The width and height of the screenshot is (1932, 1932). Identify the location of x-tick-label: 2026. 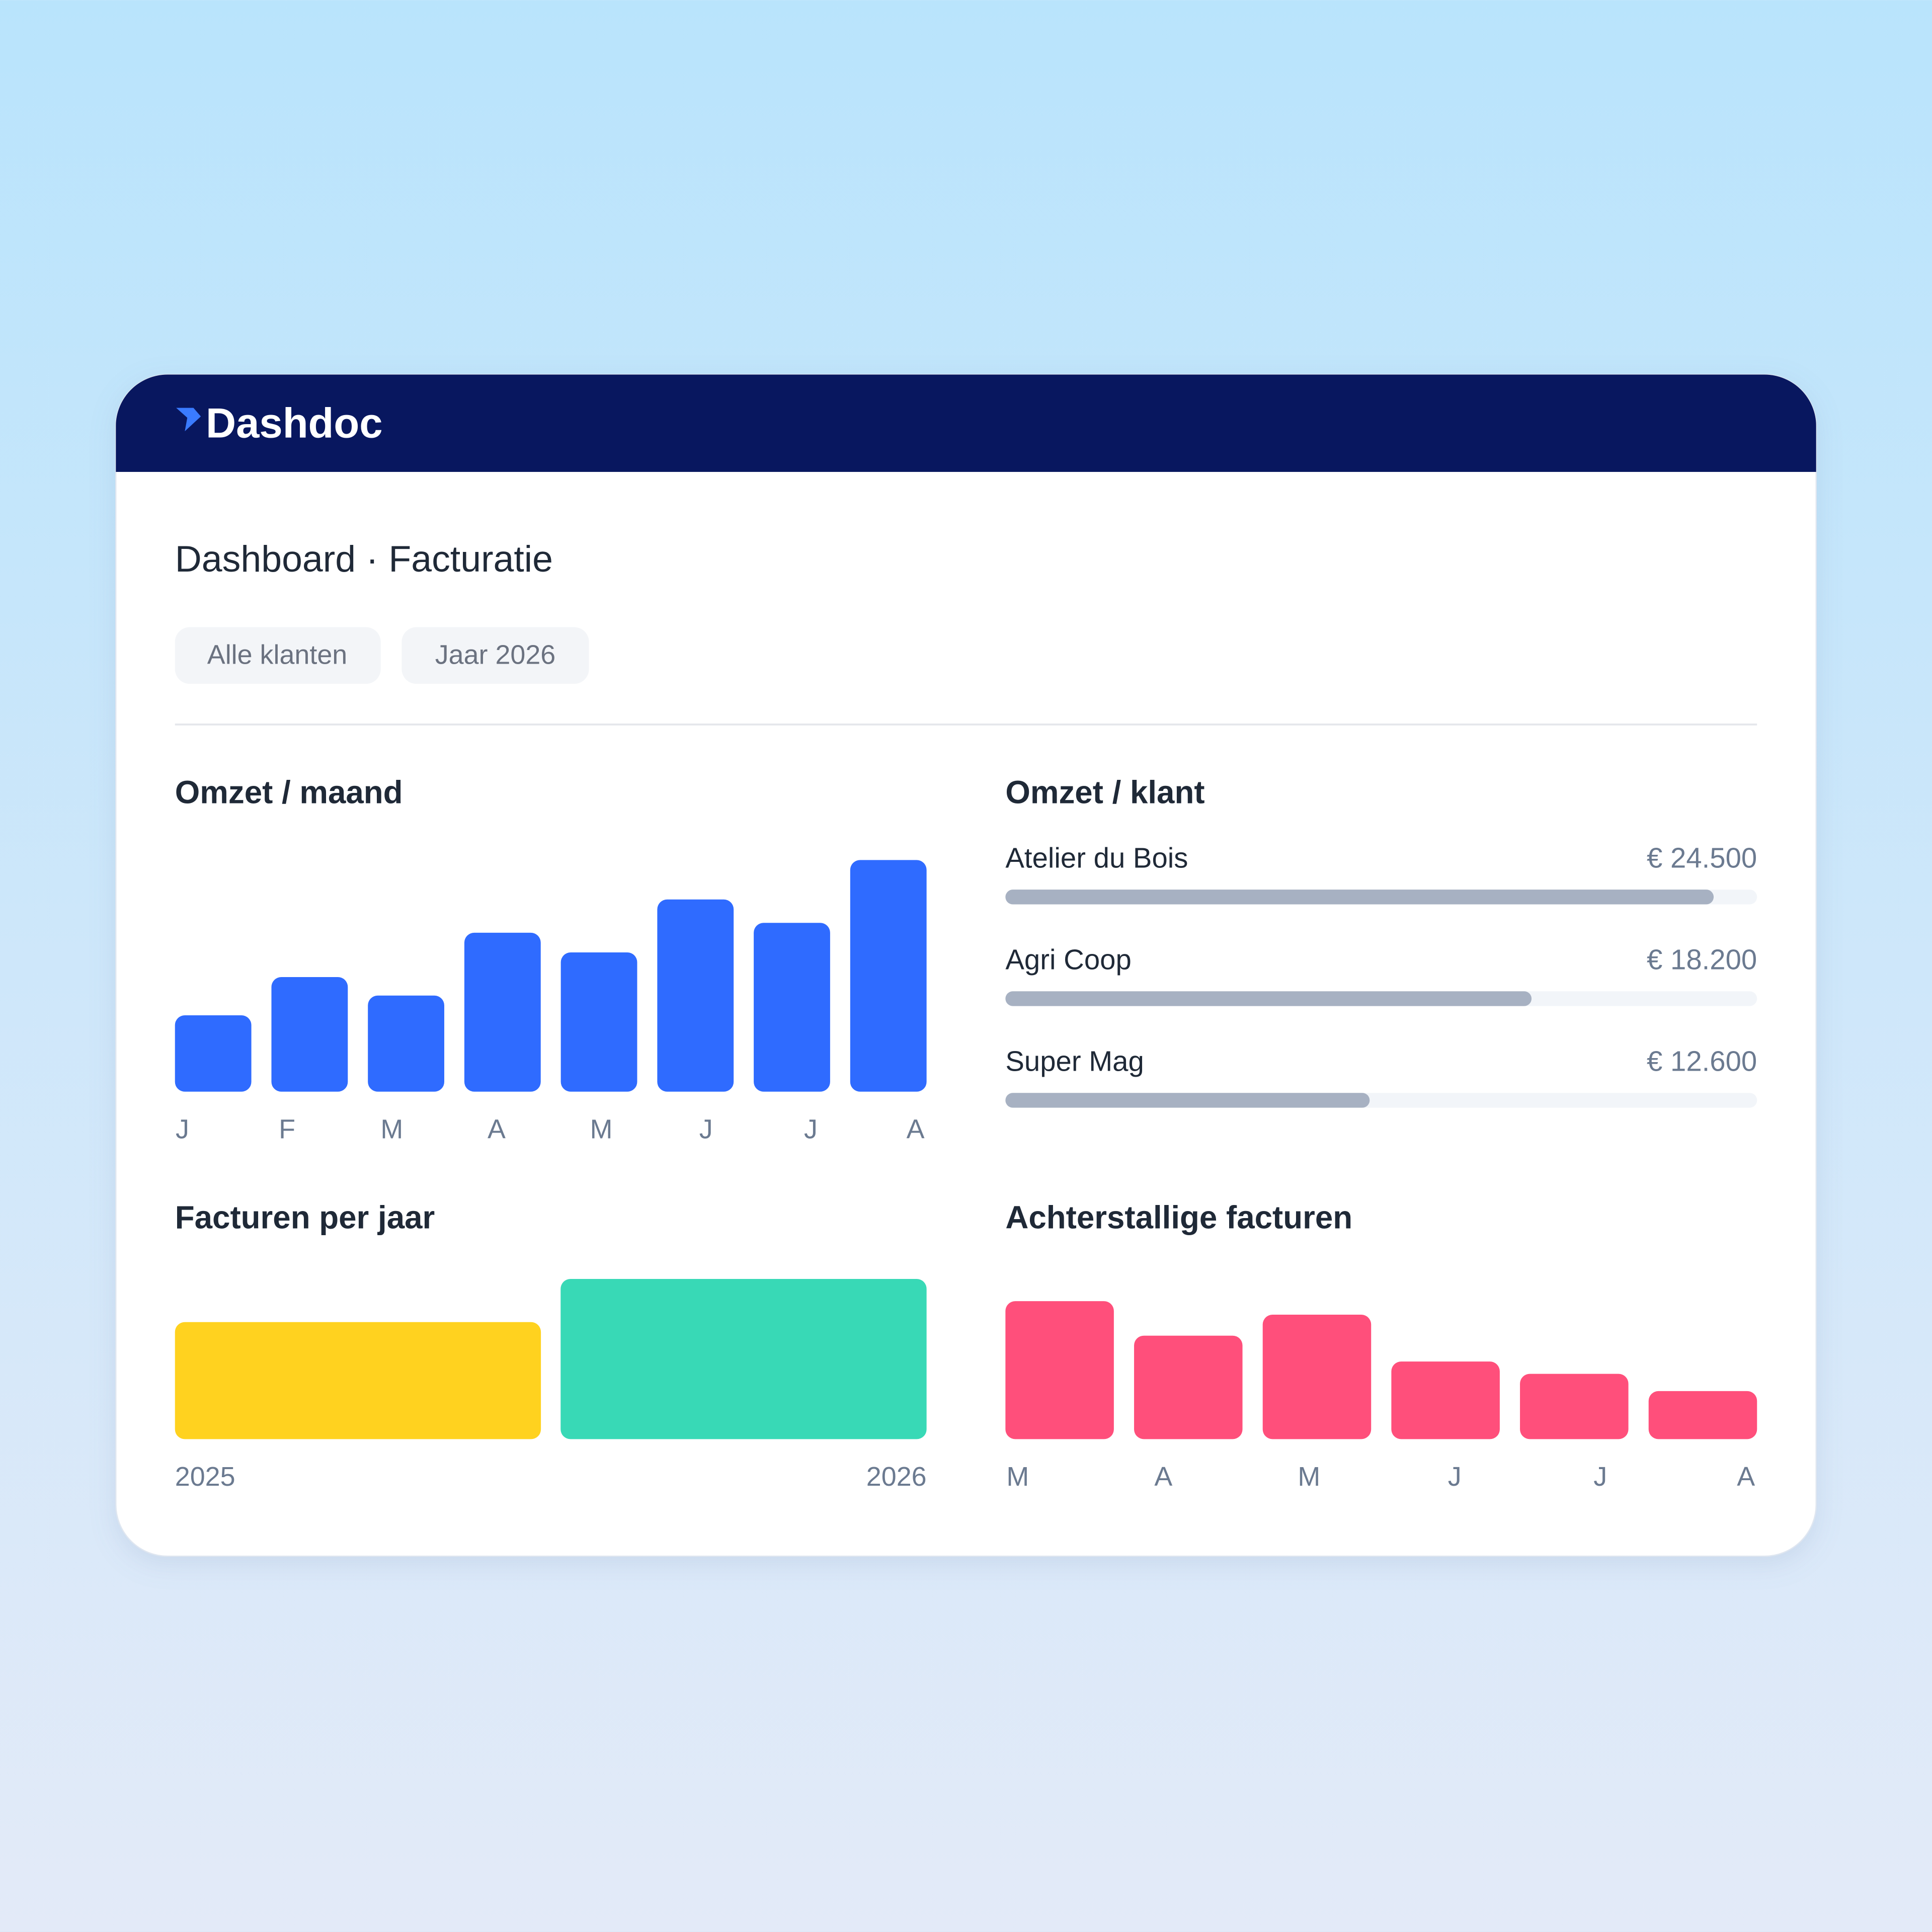
(897, 1477).